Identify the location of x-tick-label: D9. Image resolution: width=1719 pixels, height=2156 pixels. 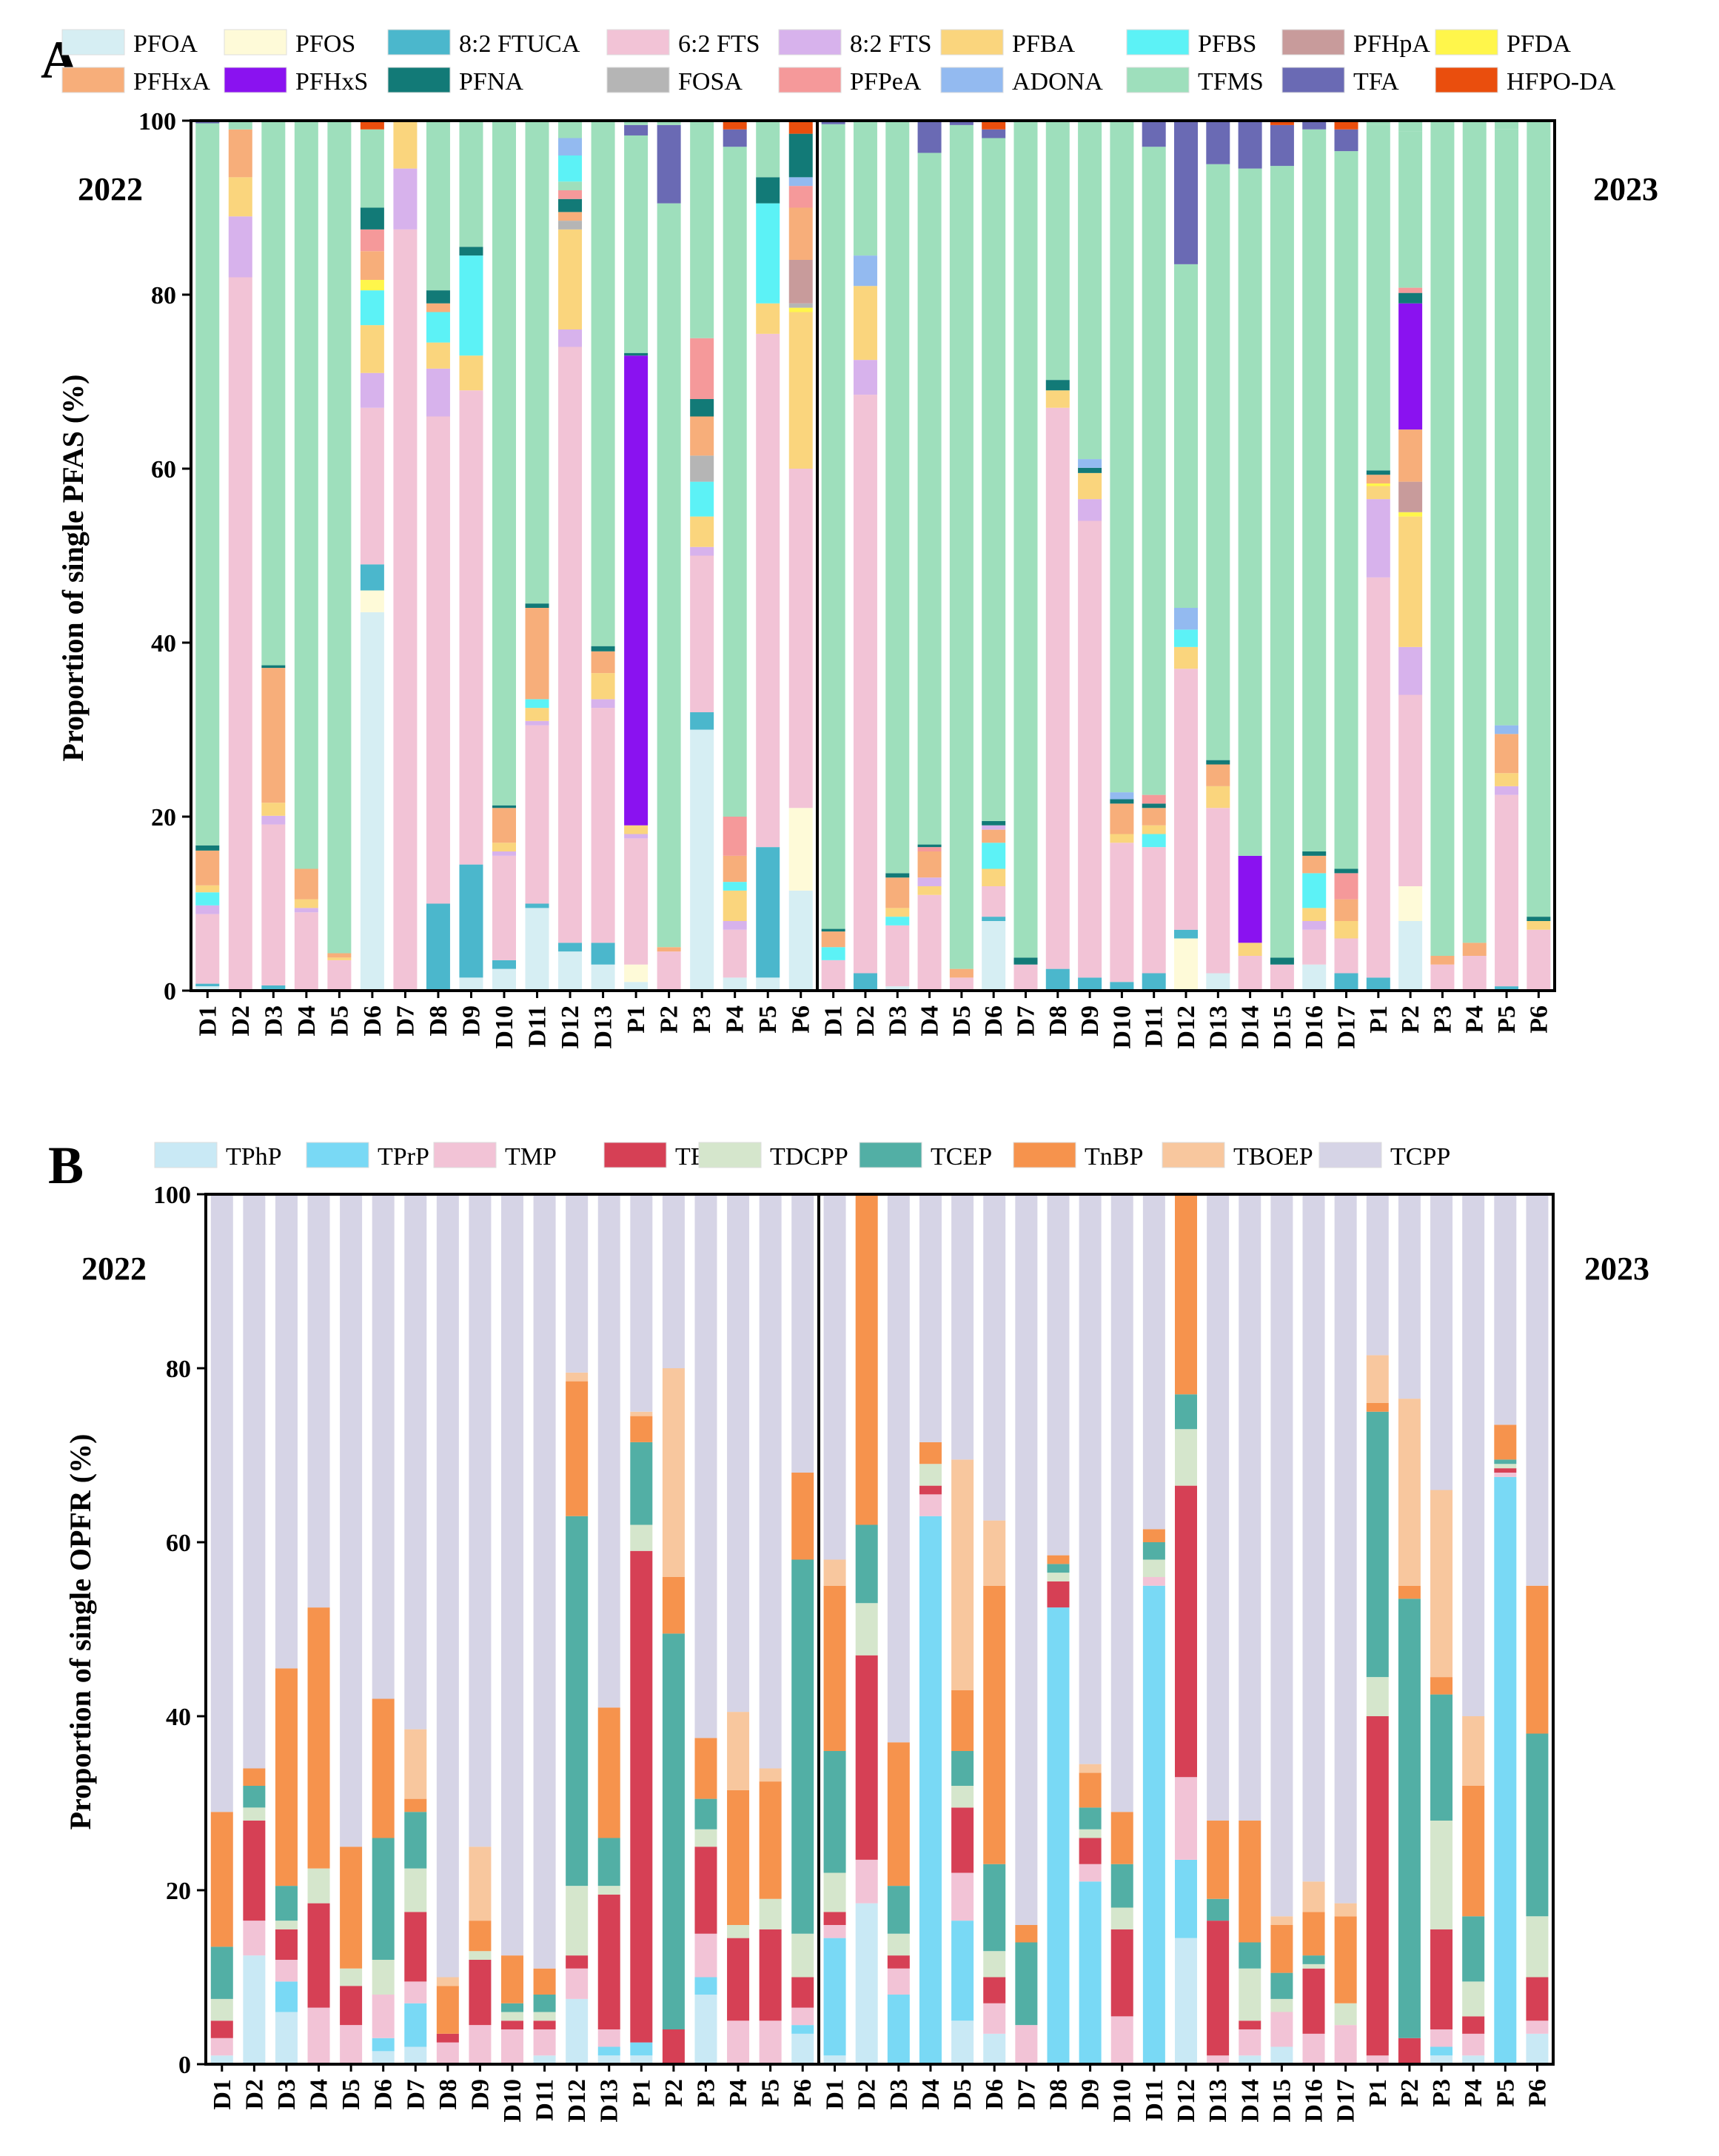
(1090, 1021).